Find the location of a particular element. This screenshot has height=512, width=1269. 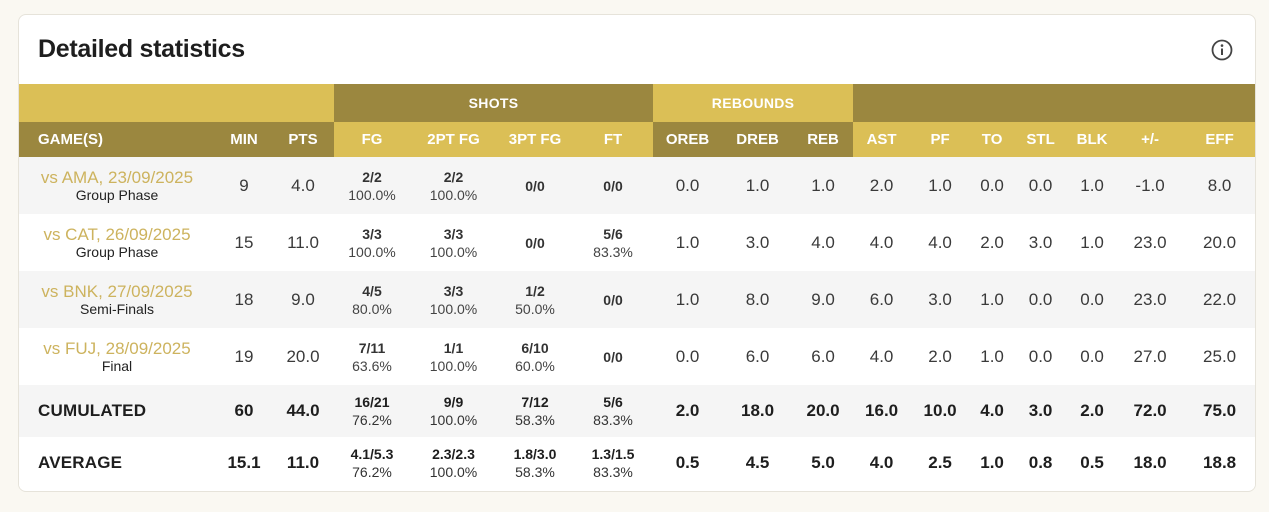

col-header-stl: STL is located at coordinates (1041, 139).